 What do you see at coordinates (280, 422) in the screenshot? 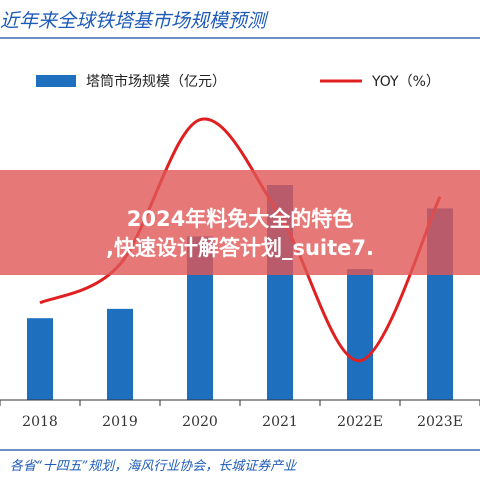
I see `x-tick-label: 2021` at bounding box center [280, 422].